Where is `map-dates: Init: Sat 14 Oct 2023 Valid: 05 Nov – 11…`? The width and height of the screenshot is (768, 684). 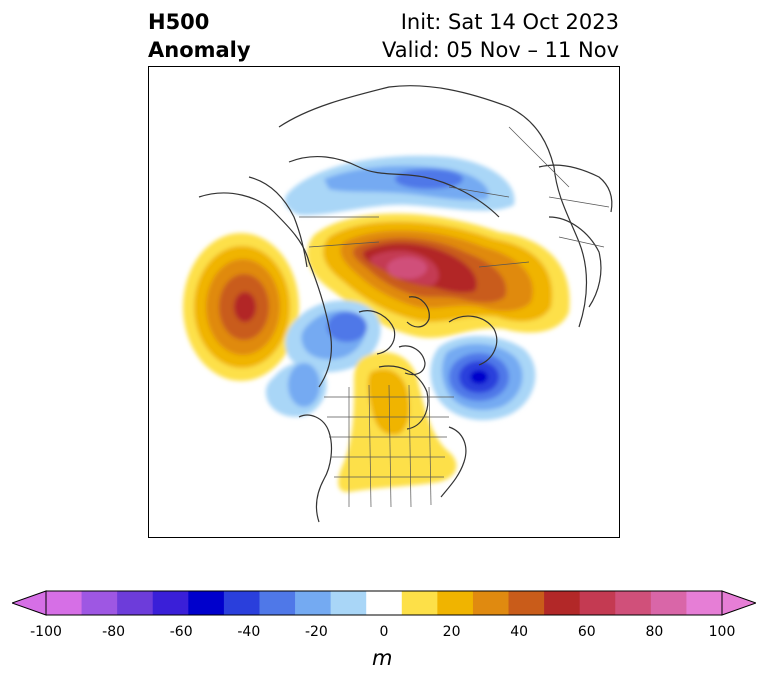
map-dates: Init: Sat 14 Oct 2023 Valid: 05 Nov – 11… is located at coordinates (500, 36).